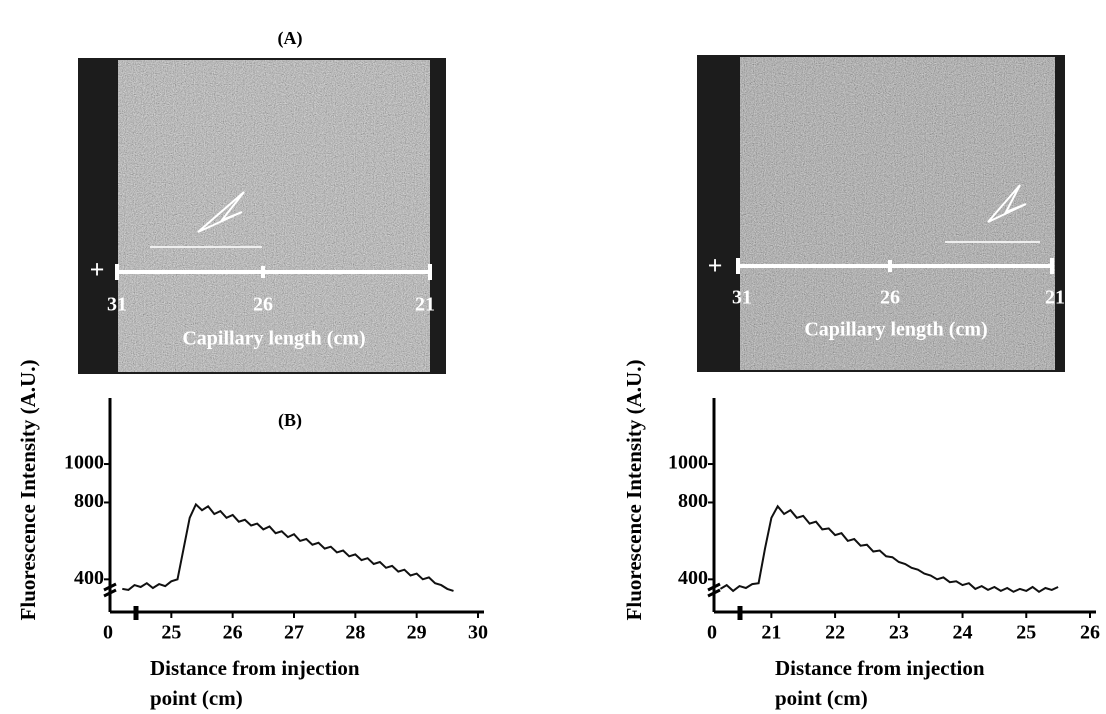  What do you see at coordinates (835, 633) in the screenshot?
I see `x-tick-label: 22` at bounding box center [835, 633].